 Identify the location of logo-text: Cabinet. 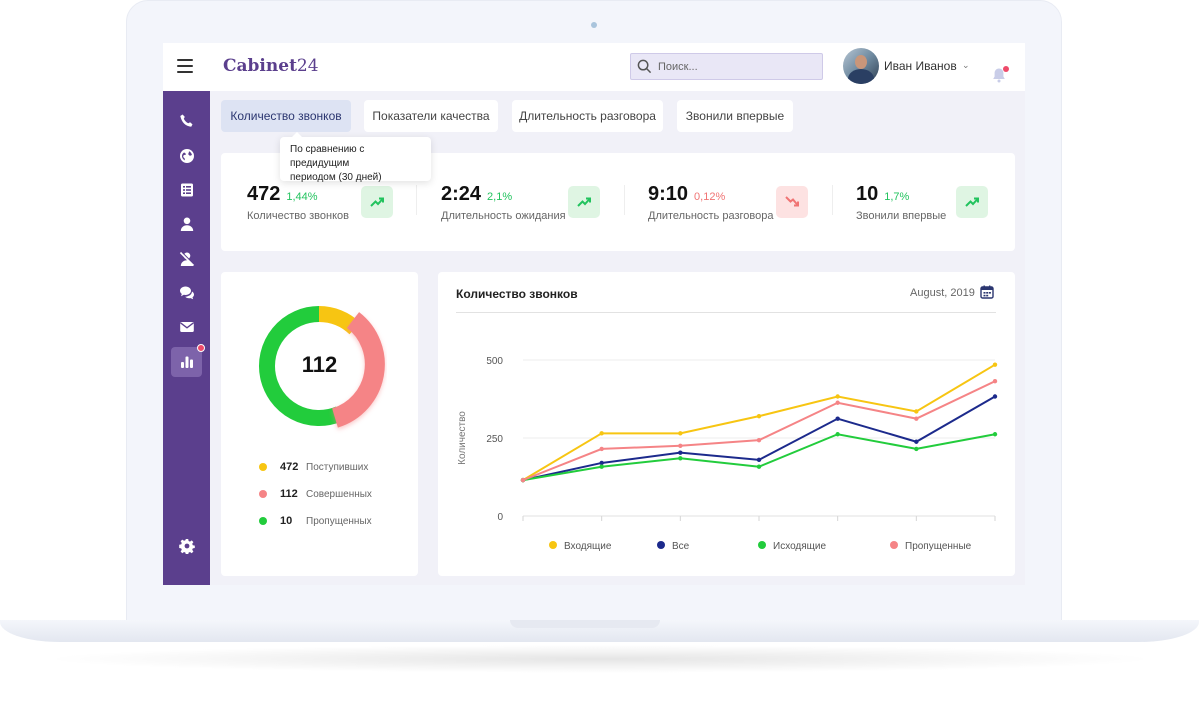
(260, 66).